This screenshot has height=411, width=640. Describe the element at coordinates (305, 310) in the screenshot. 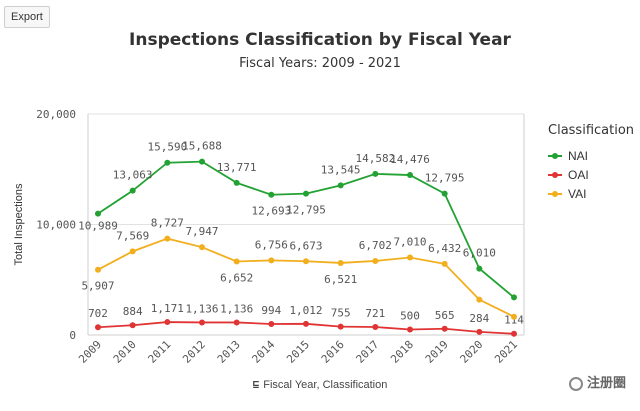

I see `data-label: 1,012` at that location.